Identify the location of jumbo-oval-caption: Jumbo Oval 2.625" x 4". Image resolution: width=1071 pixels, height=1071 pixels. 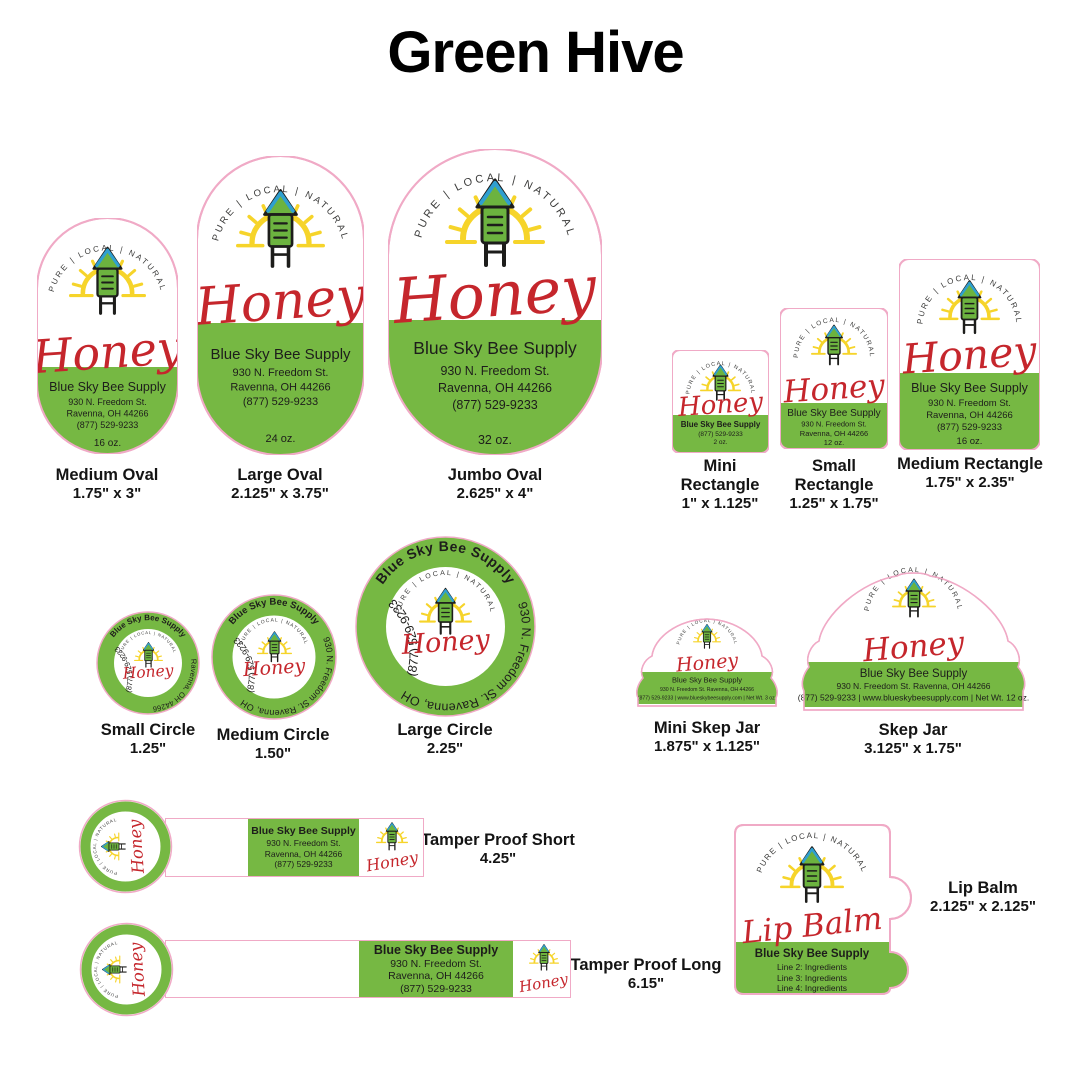
(495, 484).